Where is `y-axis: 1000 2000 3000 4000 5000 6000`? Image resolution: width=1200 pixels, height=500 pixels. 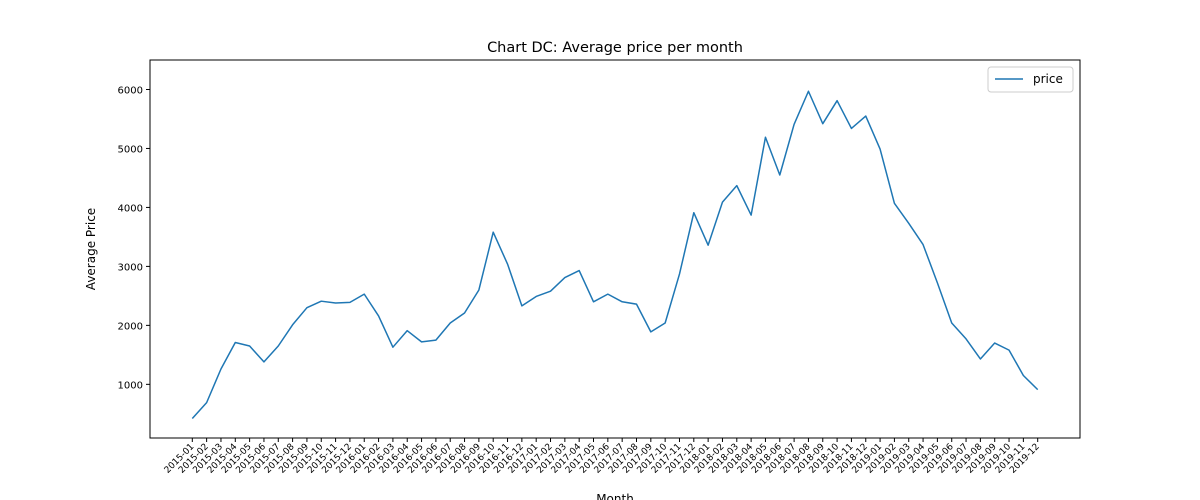 y-axis: 1000 2000 3000 4000 5000 6000 is located at coordinates (134, 238).